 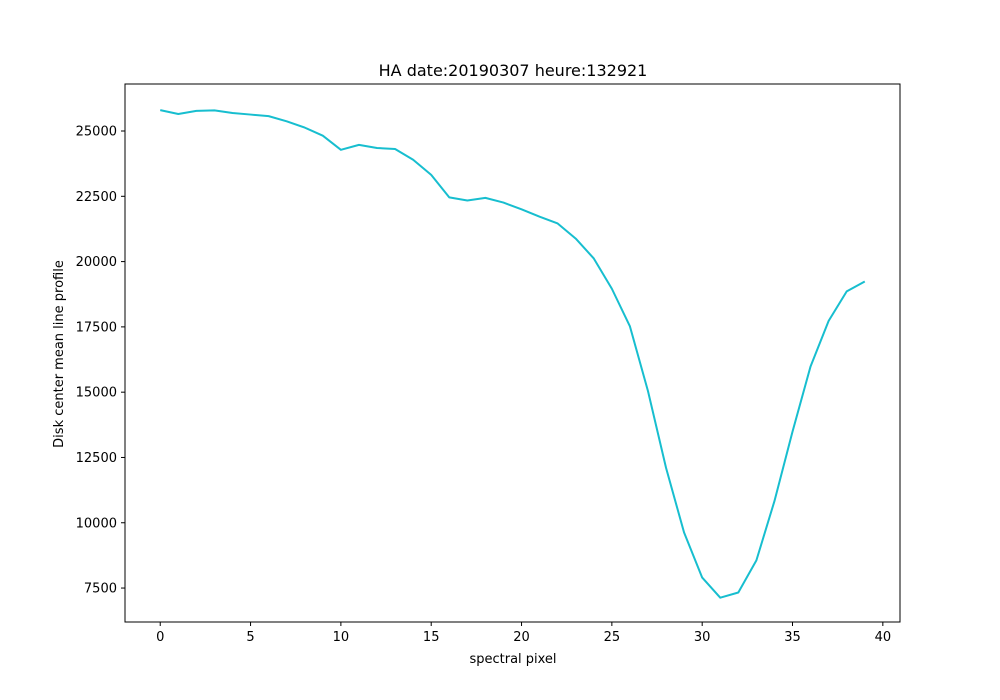 What do you see at coordinates (160, 637) in the screenshot?
I see `x-tick-label: 0` at bounding box center [160, 637].